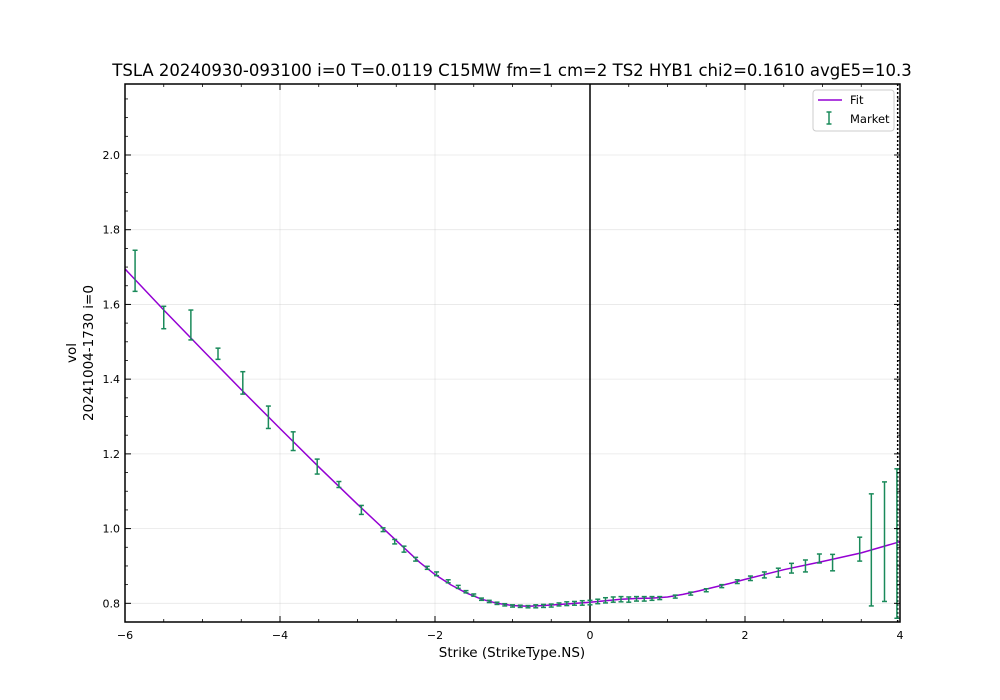 The image size is (1000, 700). What do you see at coordinates (435, 635) in the screenshot?
I see `x-tick-label: −2` at bounding box center [435, 635].